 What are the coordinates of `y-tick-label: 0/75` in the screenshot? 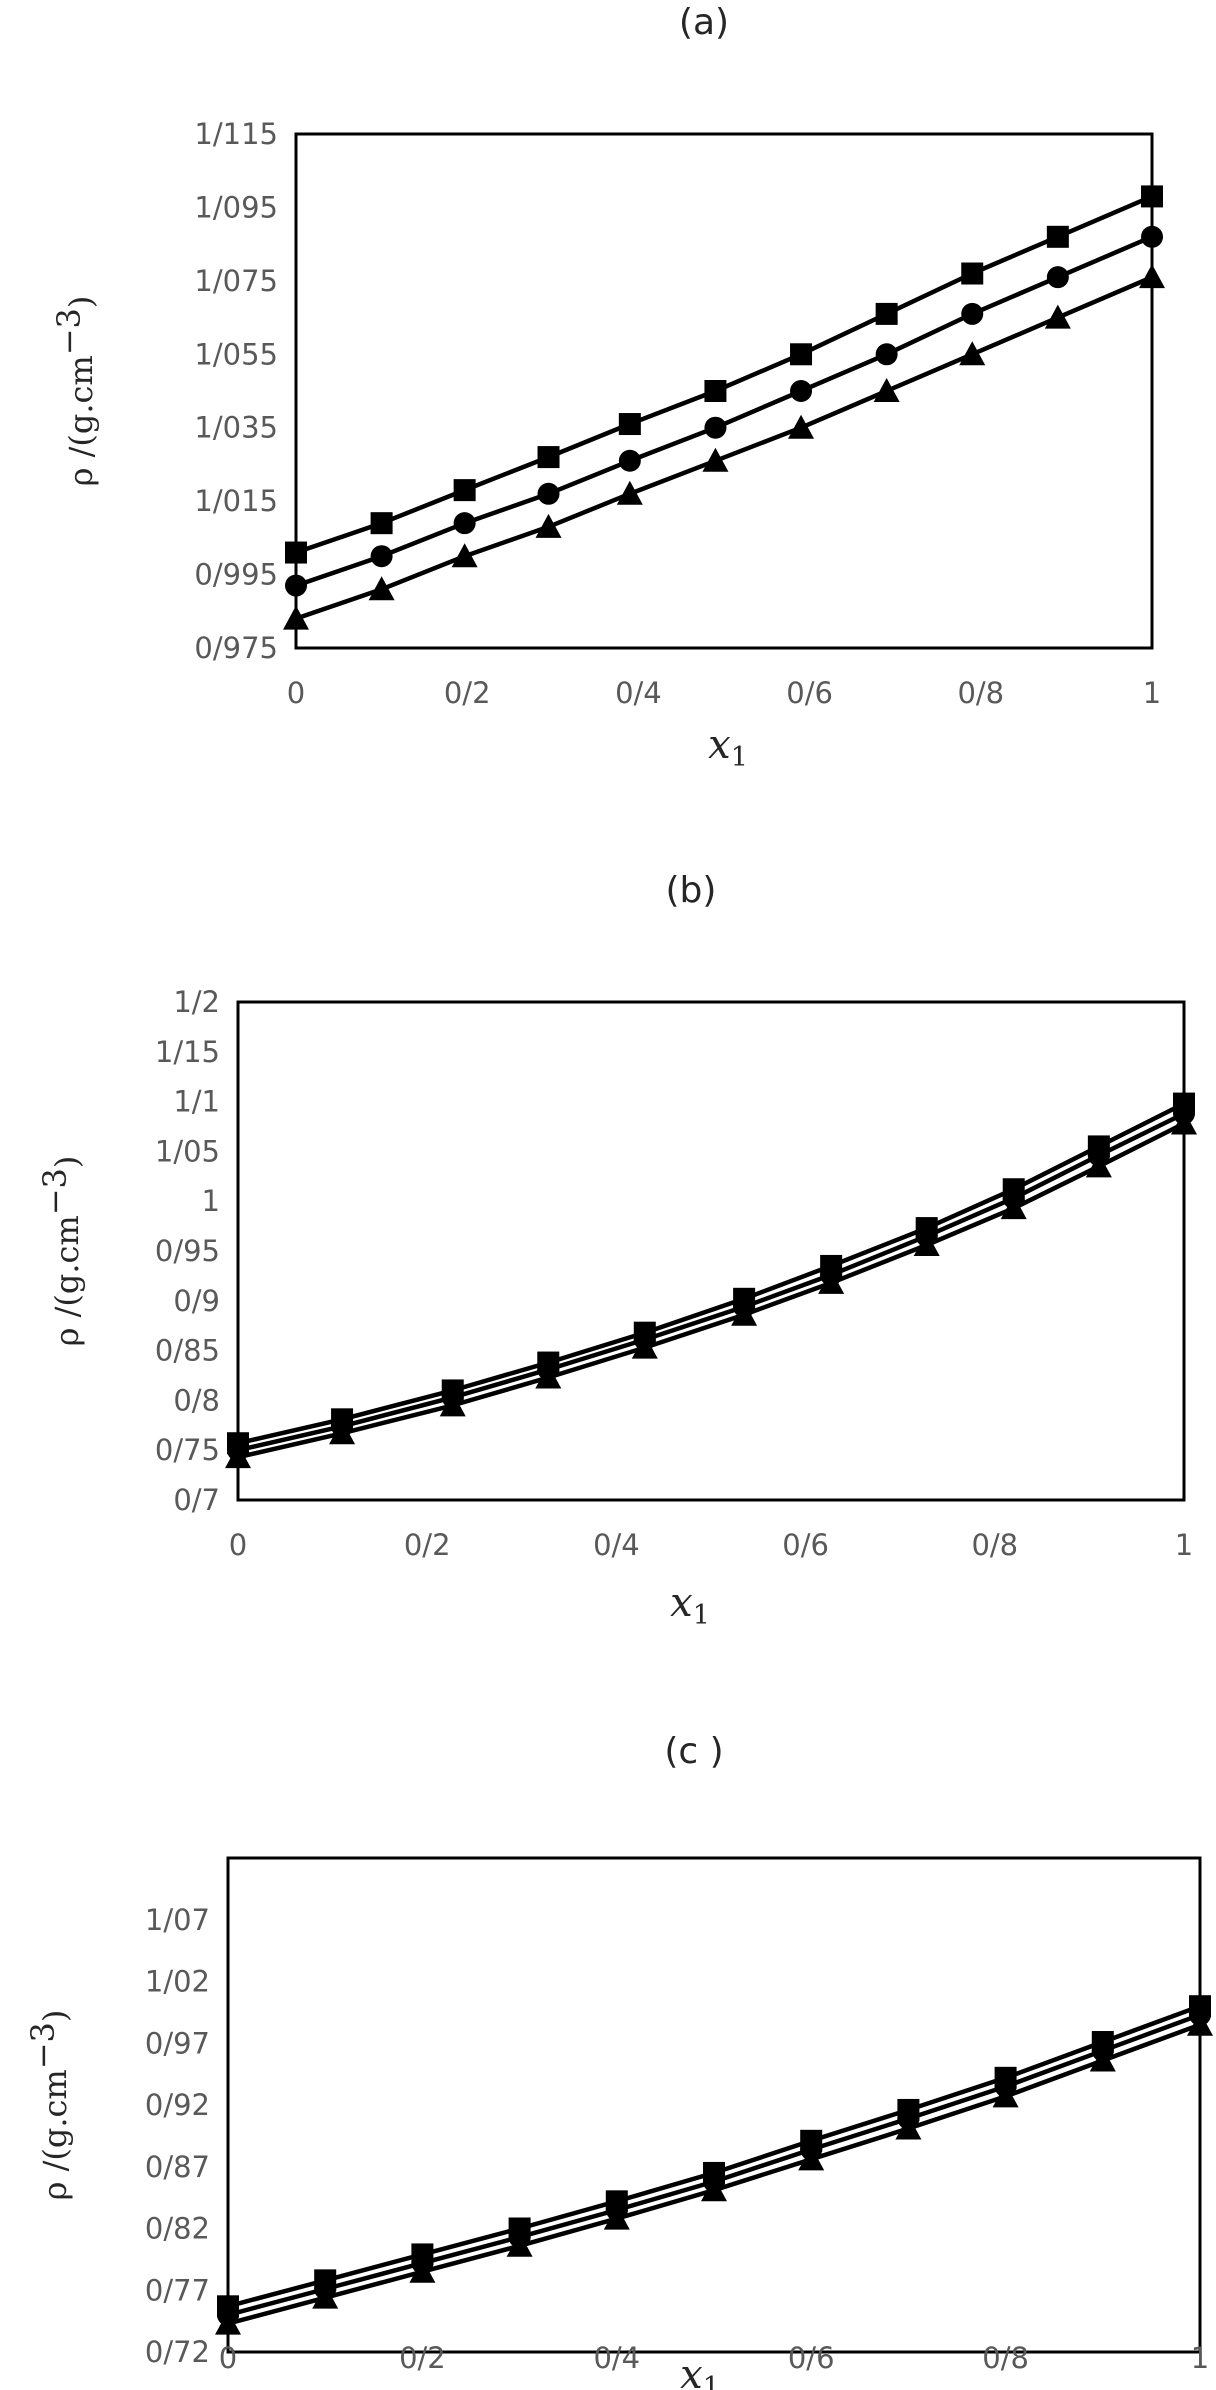 It's located at (187, 1450).